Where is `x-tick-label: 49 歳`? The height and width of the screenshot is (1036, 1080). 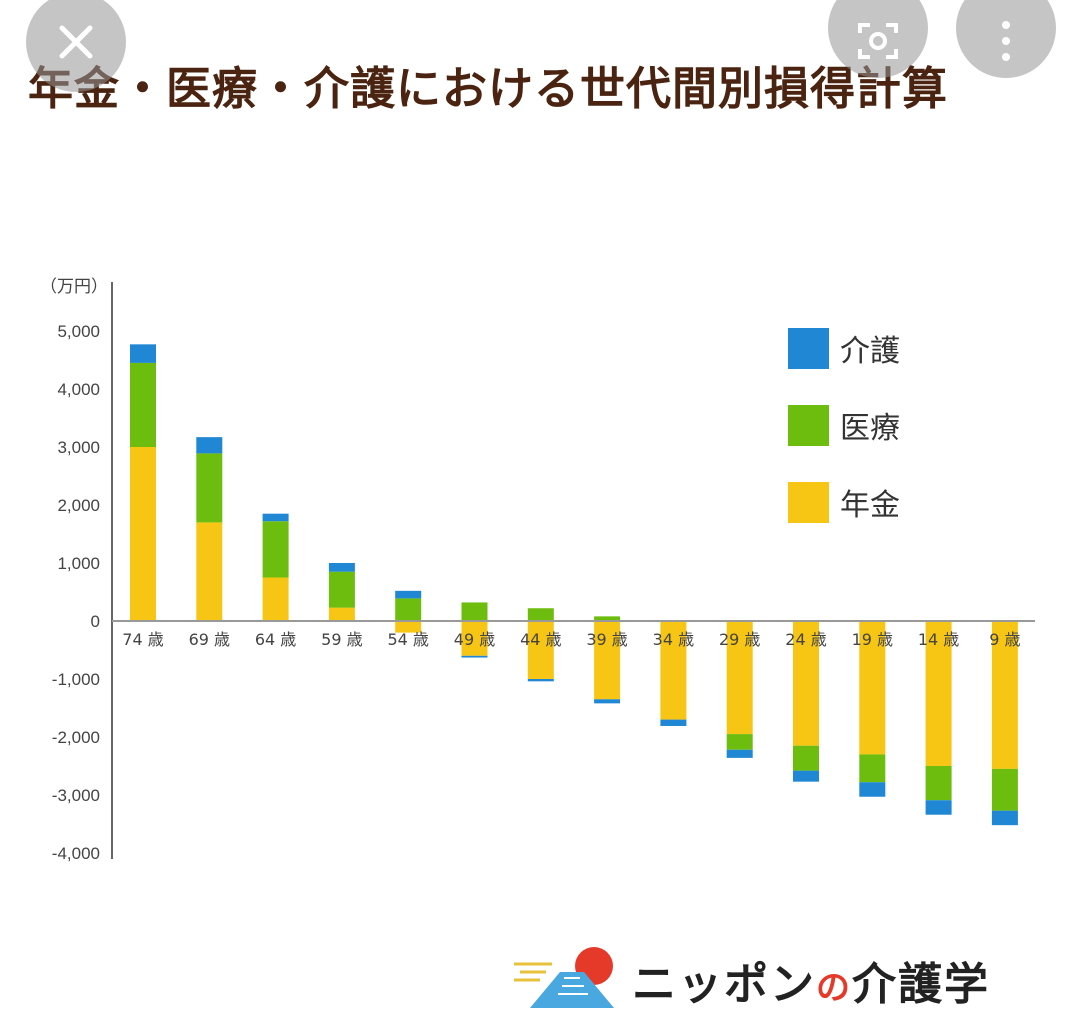
x-tick-label: 49 歳 is located at coordinates (474, 639).